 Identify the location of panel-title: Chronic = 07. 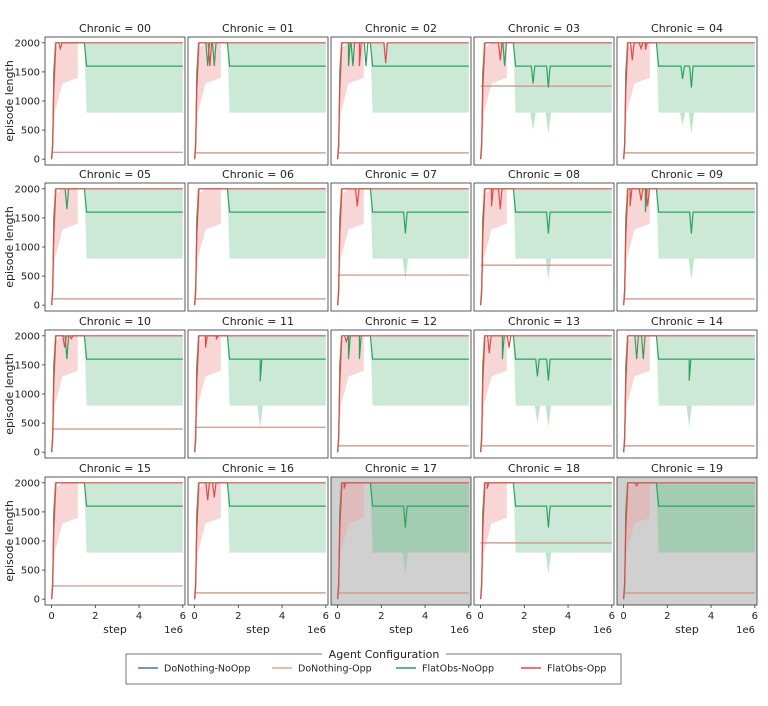
(401, 174).